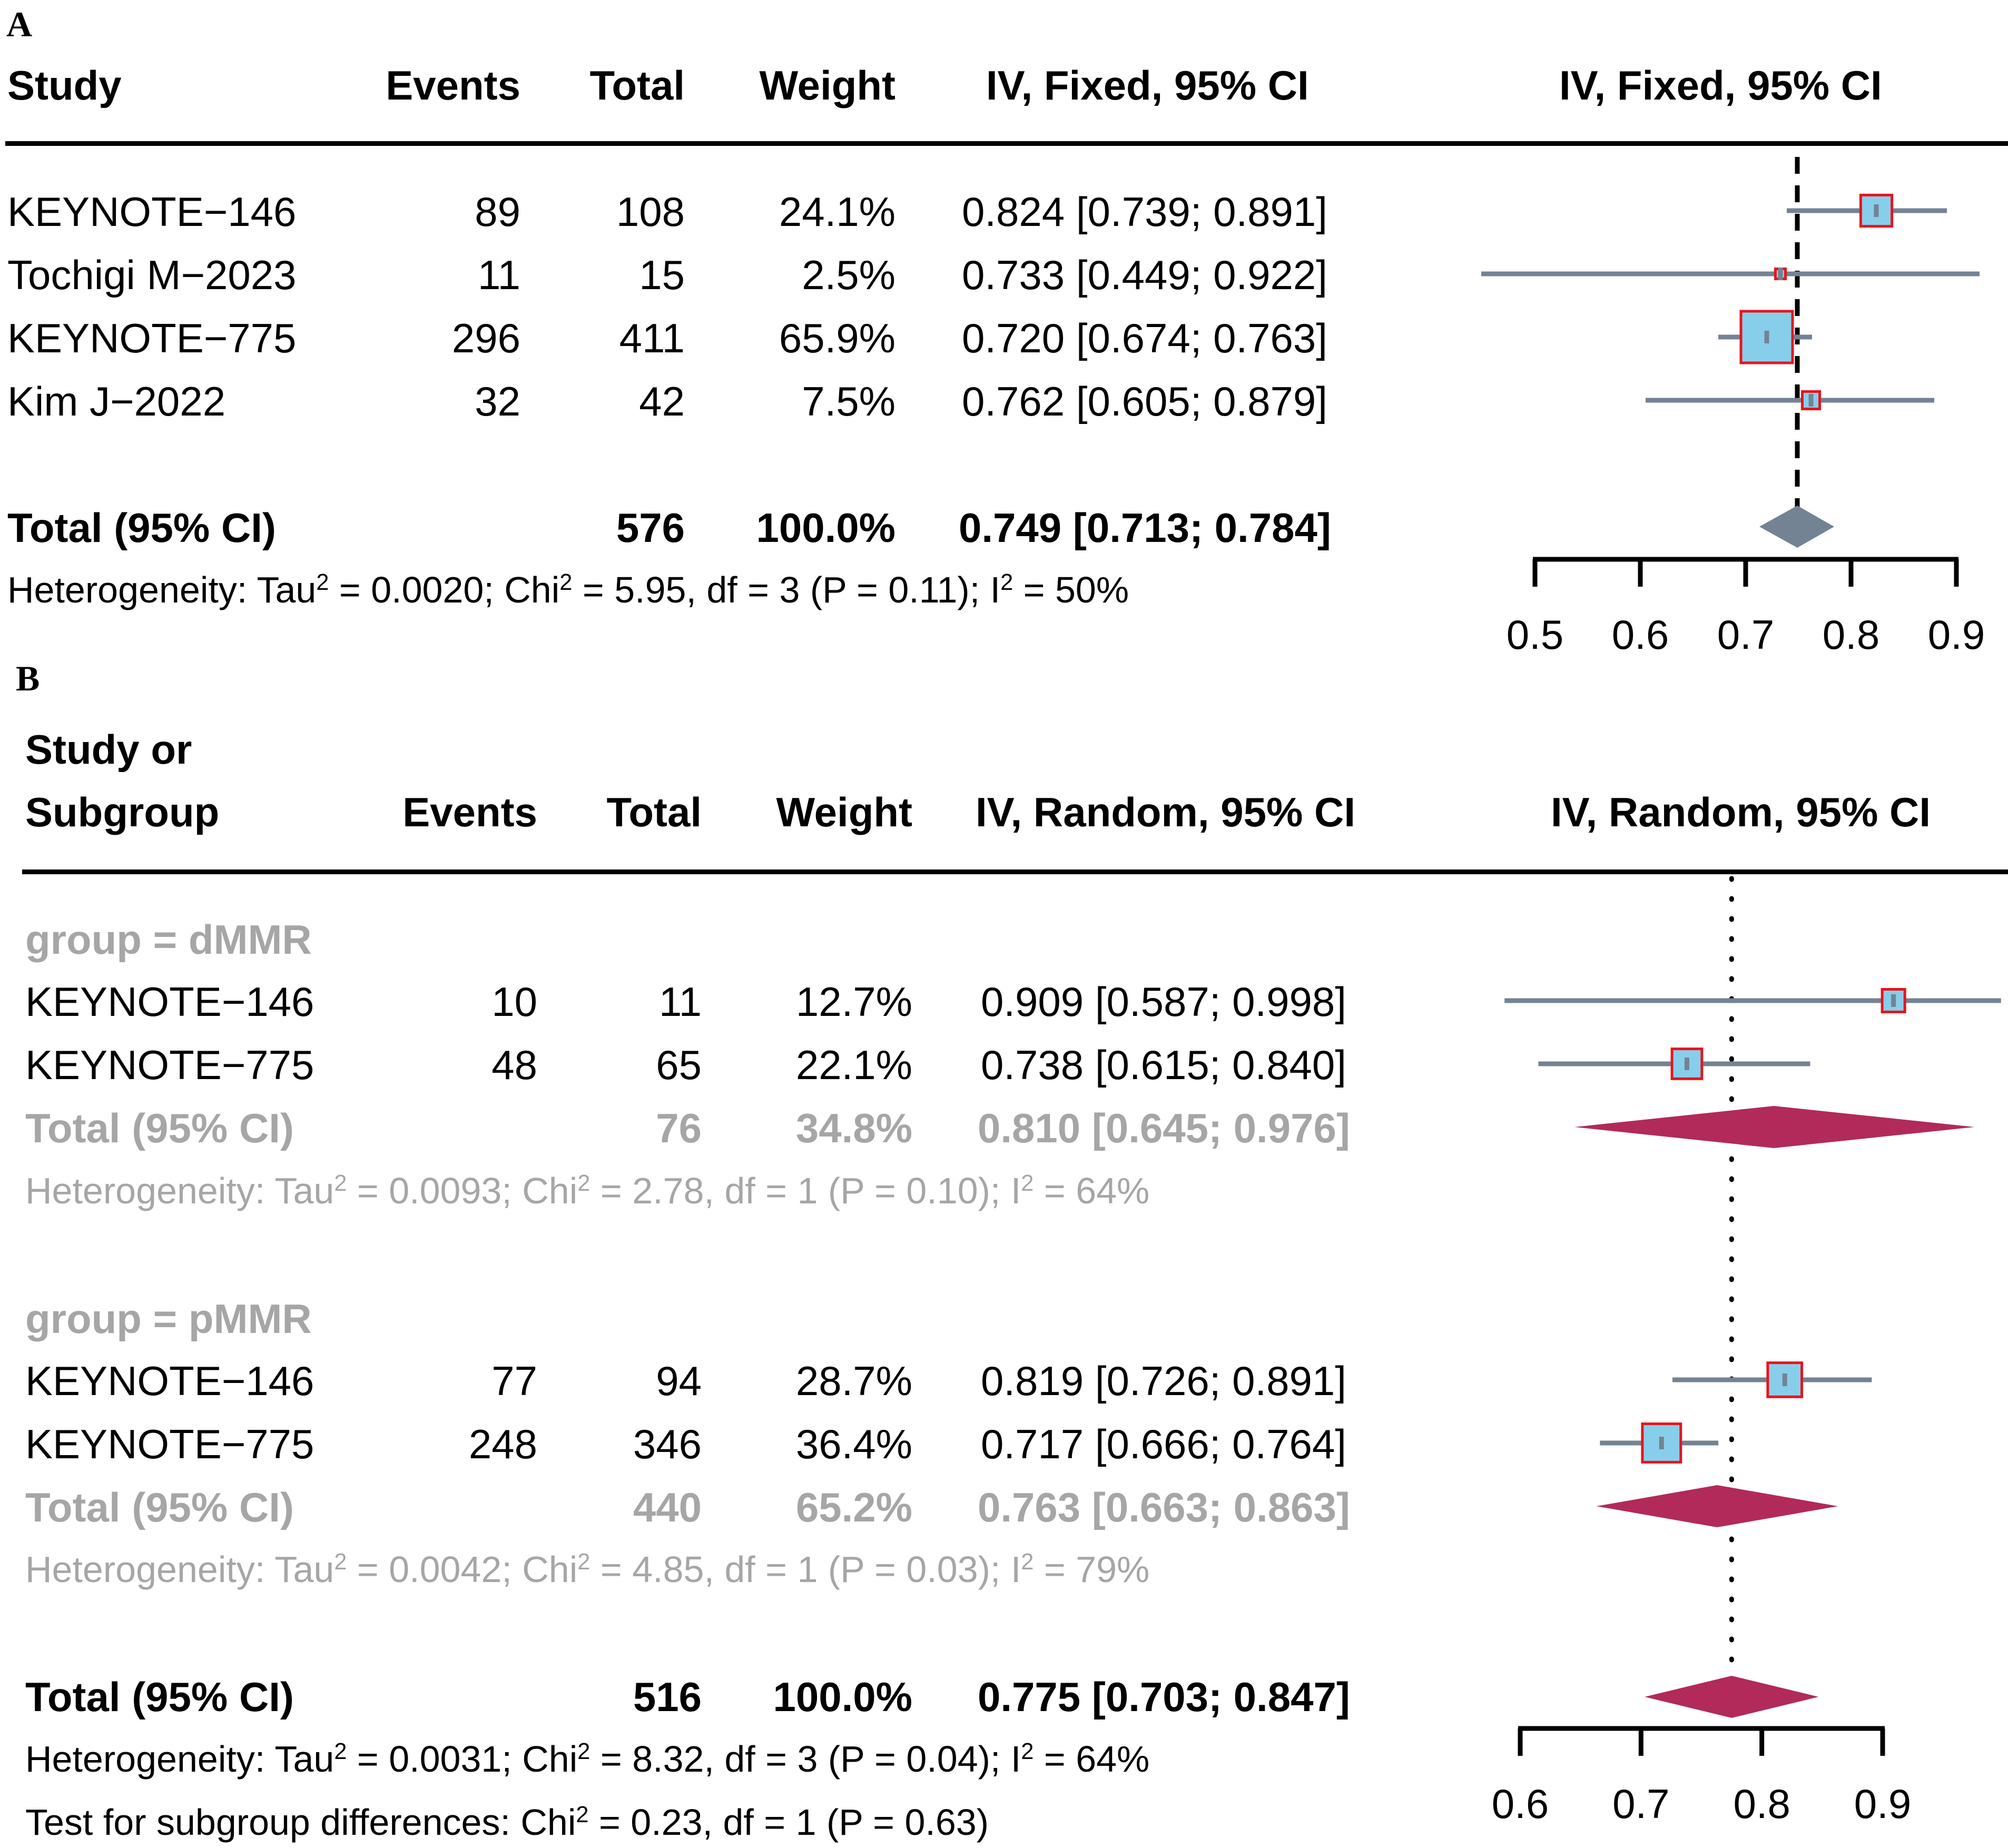  I want to click on total-n-a: 576, so click(650, 528).